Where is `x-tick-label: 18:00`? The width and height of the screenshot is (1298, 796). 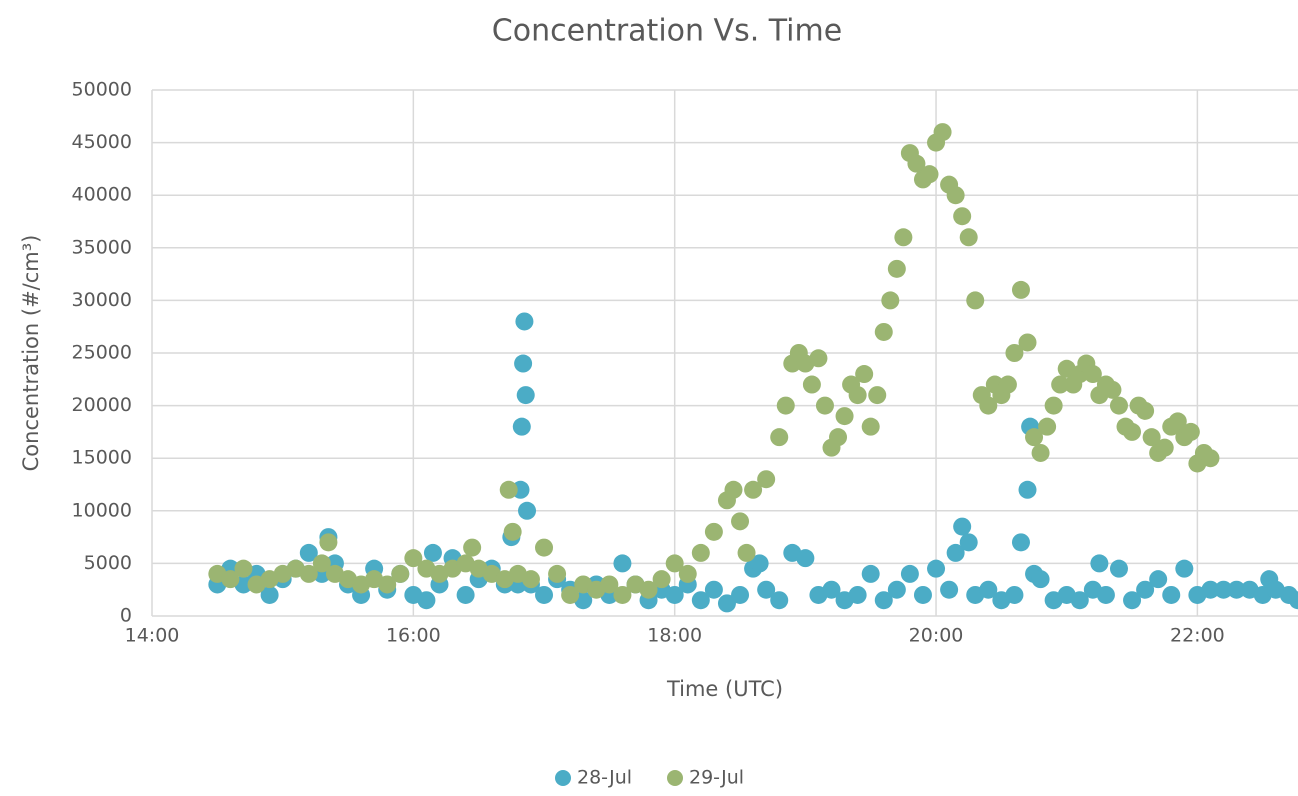
x-tick-label: 18:00 is located at coordinates (674, 636).